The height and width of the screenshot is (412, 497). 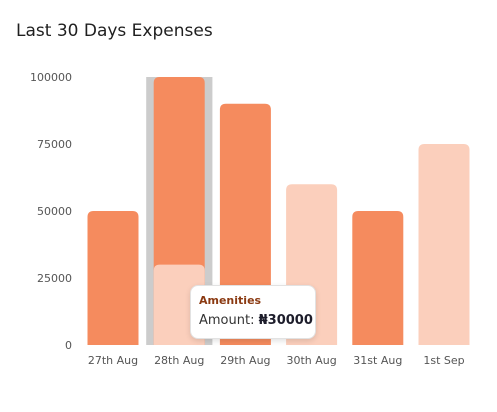 I want to click on tooltip-amount-row: Amount: ₦30000, so click(x=256, y=320).